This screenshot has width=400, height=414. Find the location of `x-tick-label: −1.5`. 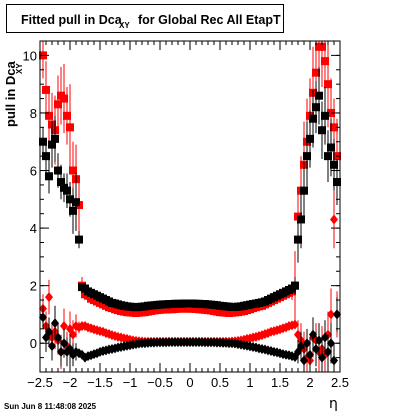

x-tick-label: −1.5 is located at coordinates (100, 382).